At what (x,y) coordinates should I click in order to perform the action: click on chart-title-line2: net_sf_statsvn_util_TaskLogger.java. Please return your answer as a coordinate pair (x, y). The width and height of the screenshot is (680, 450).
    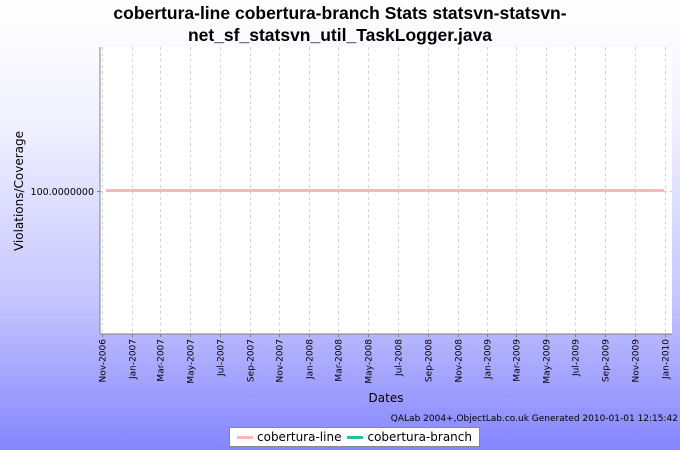
    Looking at the image, I should click on (340, 35).